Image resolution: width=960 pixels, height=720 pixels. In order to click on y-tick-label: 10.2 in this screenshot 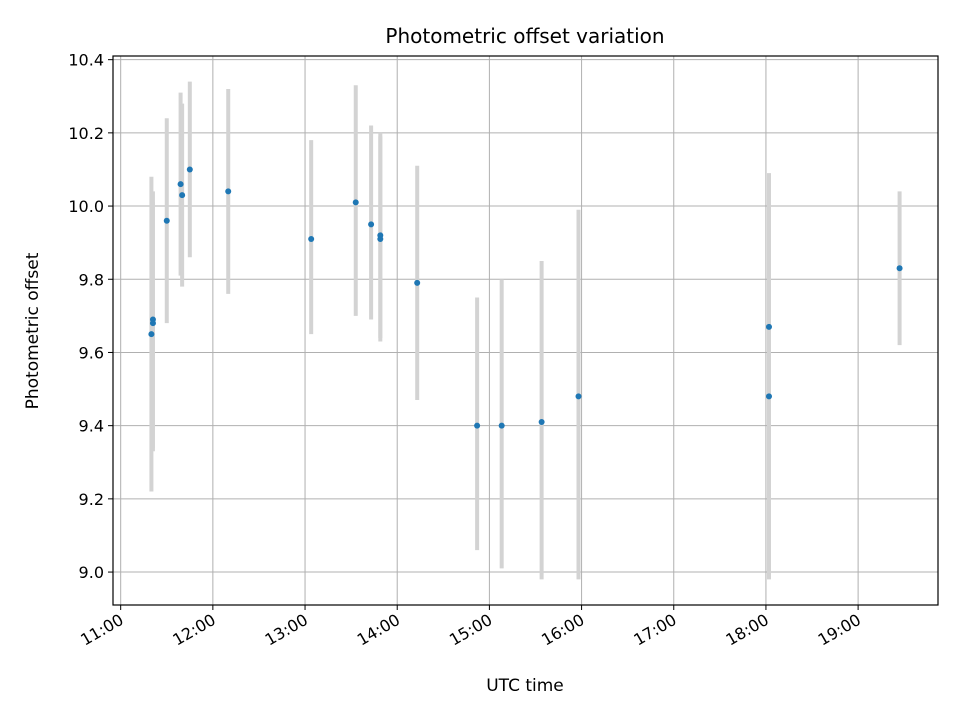, I will do `click(86, 133)`.